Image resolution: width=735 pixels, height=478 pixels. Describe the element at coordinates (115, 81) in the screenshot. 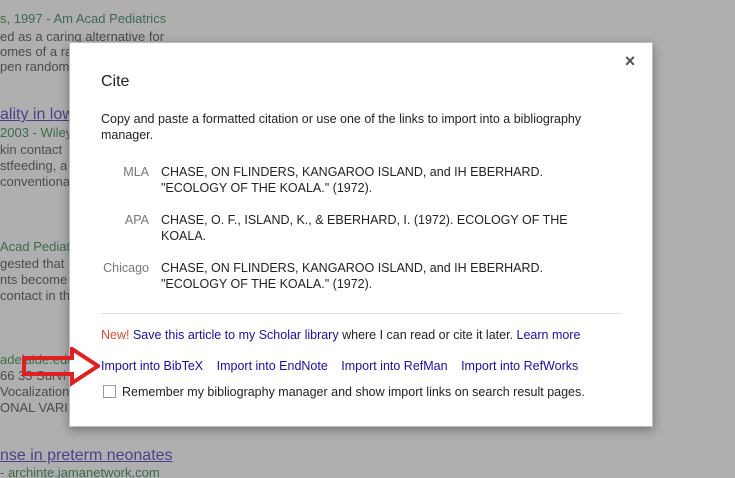

I see `dialog-title: Cite` at that location.